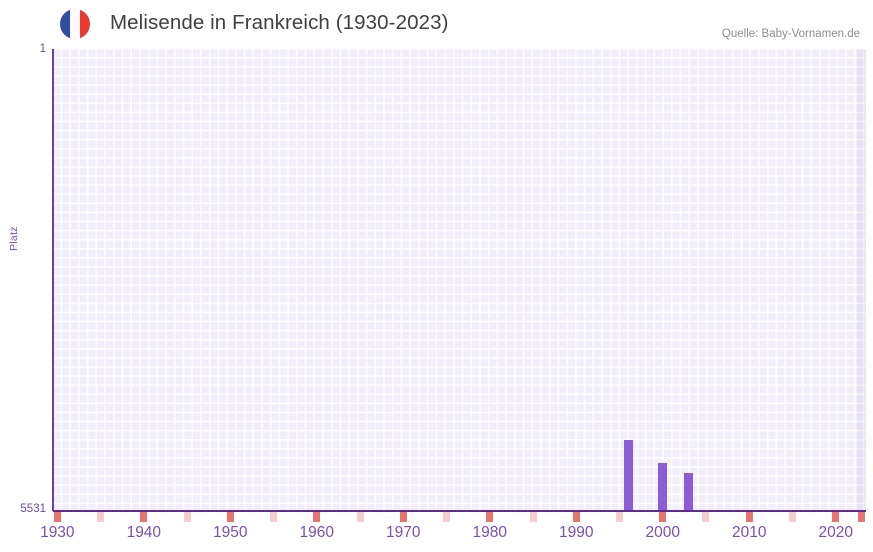 The height and width of the screenshot is (552, 873). I want to click on france-flag-icon, so click(75, 24).